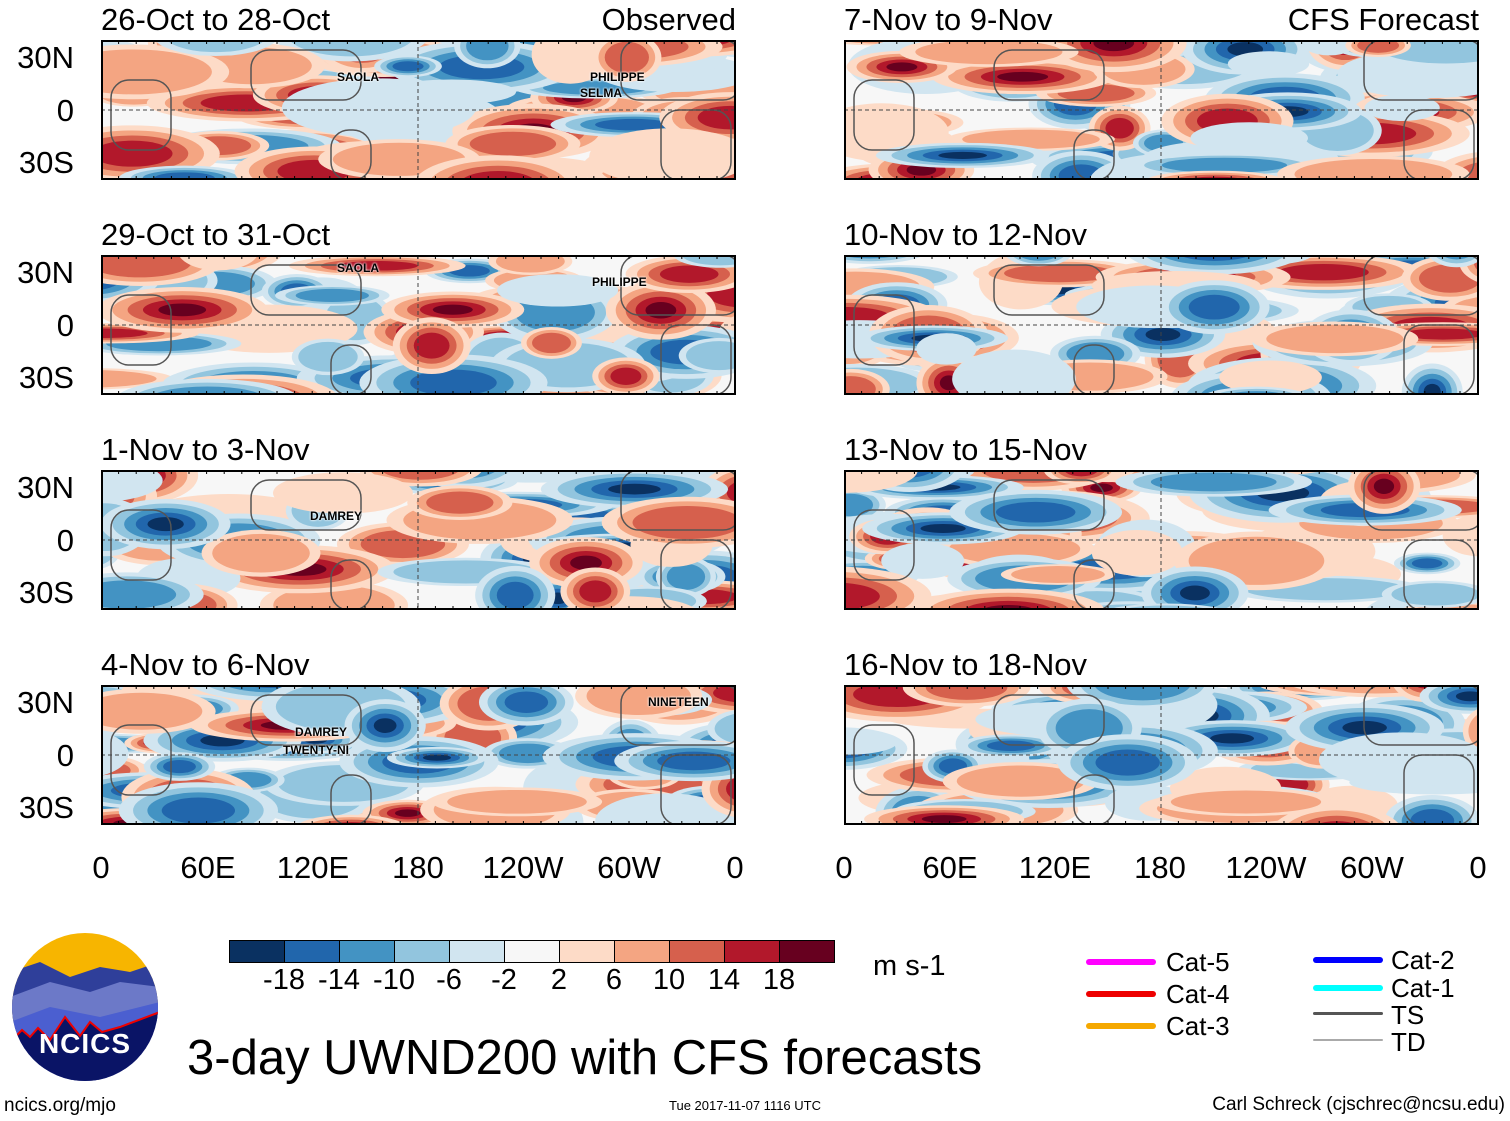 The height and width of the screenshot is (1121, 1510). Describe the element at coordinates (284, 980) in the screenshot. I see `colorbar-label: -18` at that location.